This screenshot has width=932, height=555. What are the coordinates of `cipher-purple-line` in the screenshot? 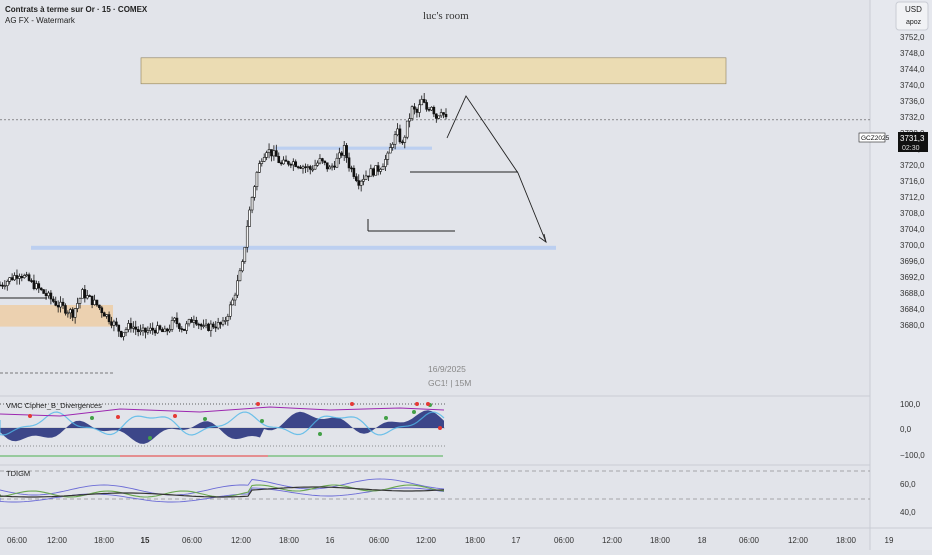 It's located at (222, 411).